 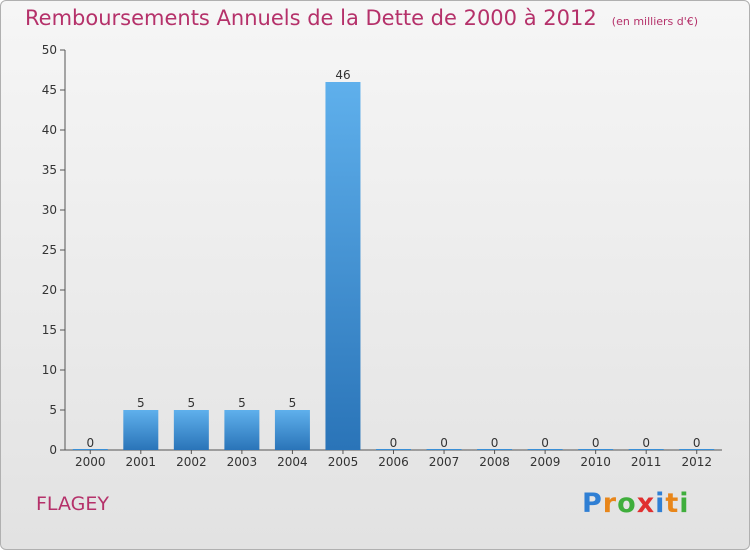 I want to click on x-tick-label: 2011, so click(x=646, y=462).